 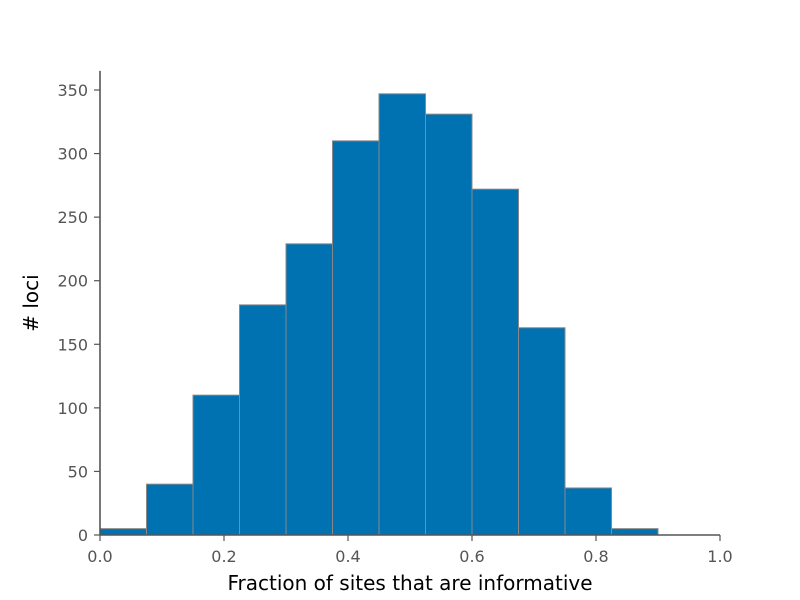 I want to click on y-tick-label: 200, so click(x=72, y=281).